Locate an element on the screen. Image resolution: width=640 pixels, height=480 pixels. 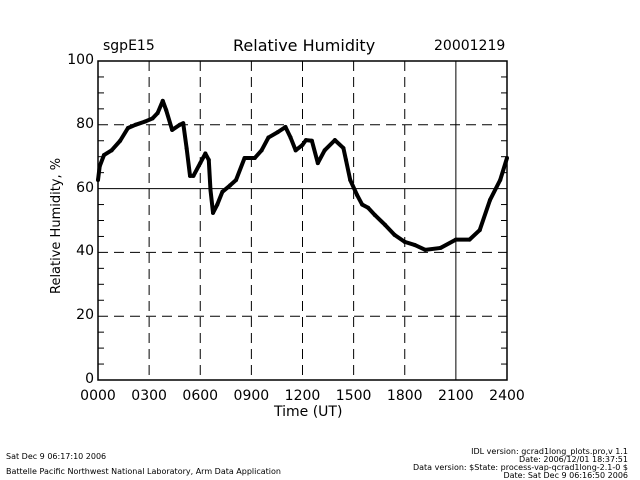
x-tick-label: 2100 is located at coordinates (456, 396).